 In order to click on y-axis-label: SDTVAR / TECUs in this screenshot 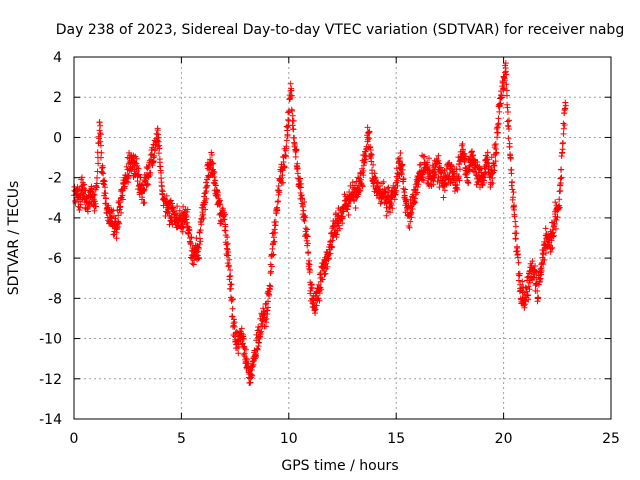, I will do `click(14, 238)`.